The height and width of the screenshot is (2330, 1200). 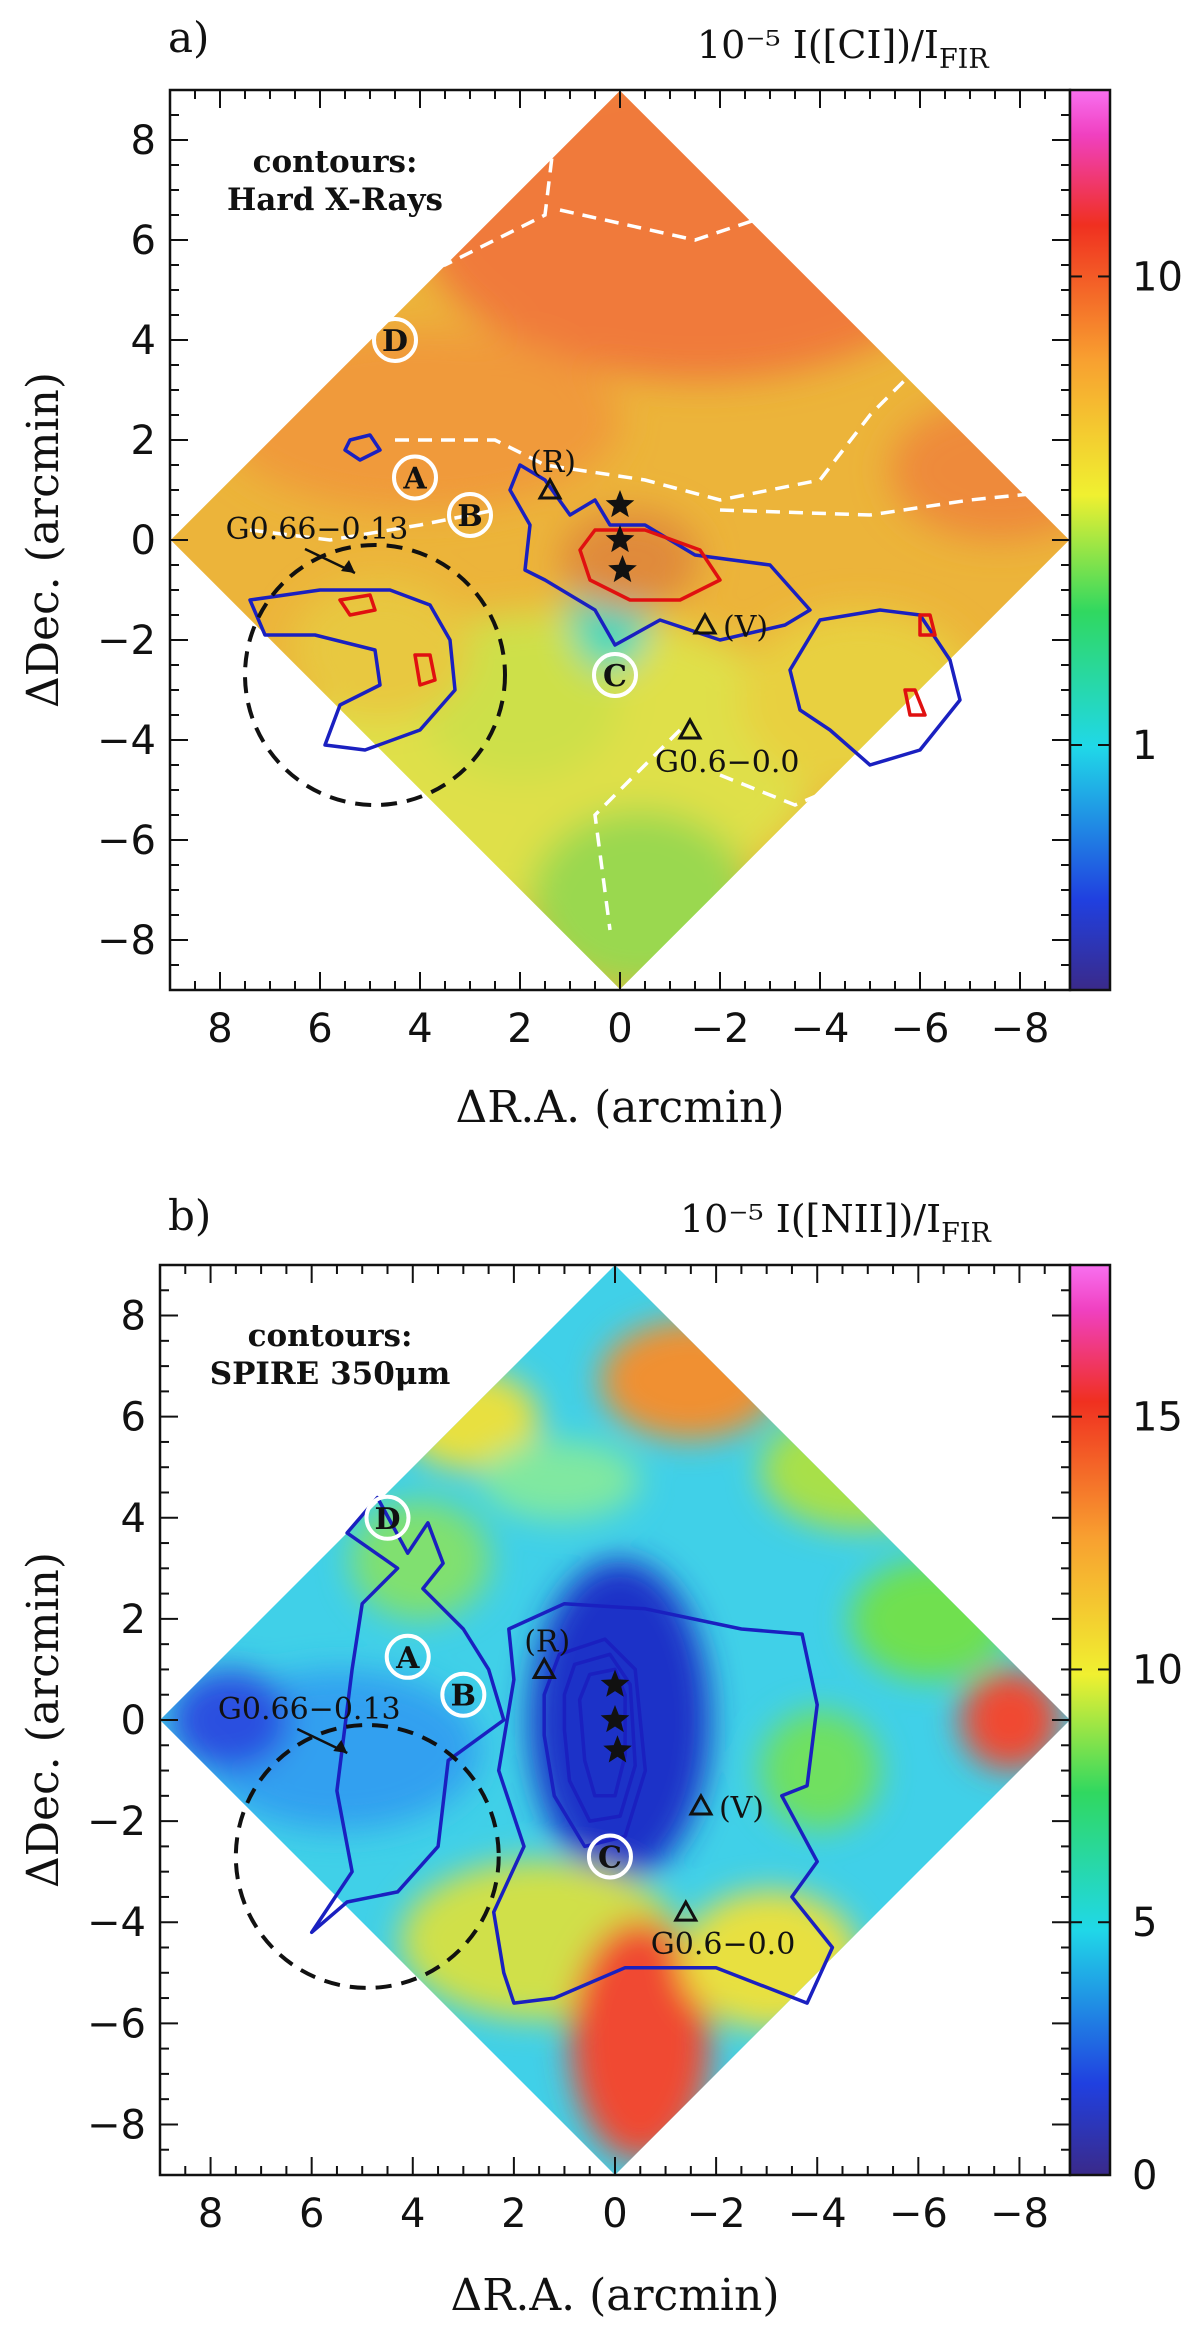 I want to click on panel-b-triangle-label: (R), so click(x=547, y=1641).